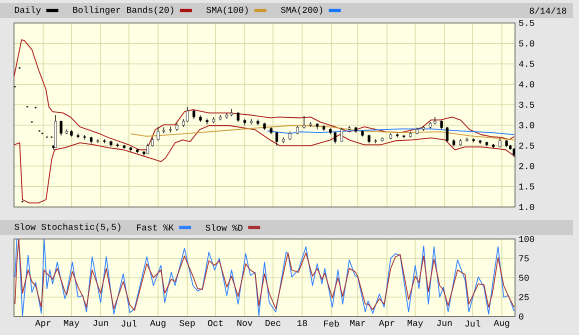  Describe the element at coordinates (123, 10) in the screenshot. I see `legend-label: Bollinger Bands(20)` at that location.